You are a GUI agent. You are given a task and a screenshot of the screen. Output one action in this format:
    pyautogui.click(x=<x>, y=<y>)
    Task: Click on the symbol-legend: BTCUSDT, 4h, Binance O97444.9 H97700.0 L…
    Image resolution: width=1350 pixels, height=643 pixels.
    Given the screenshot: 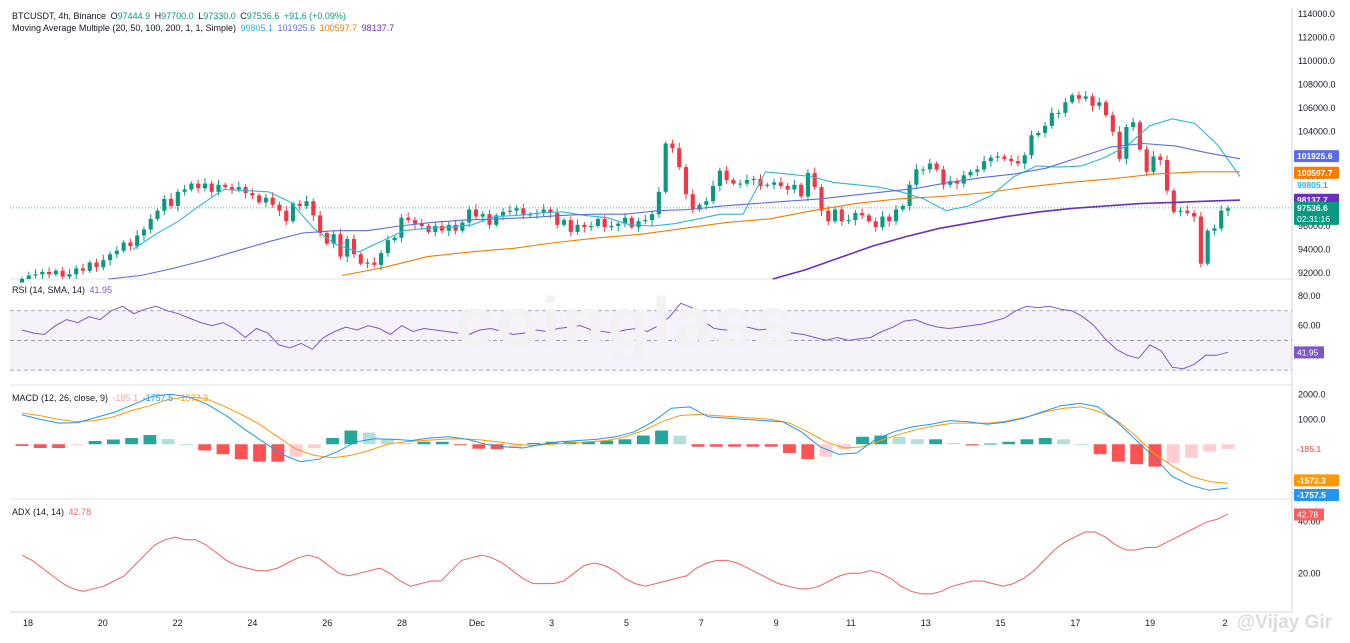 What is the action you would take?
    pyautogui.click(x=180, y=16)
    